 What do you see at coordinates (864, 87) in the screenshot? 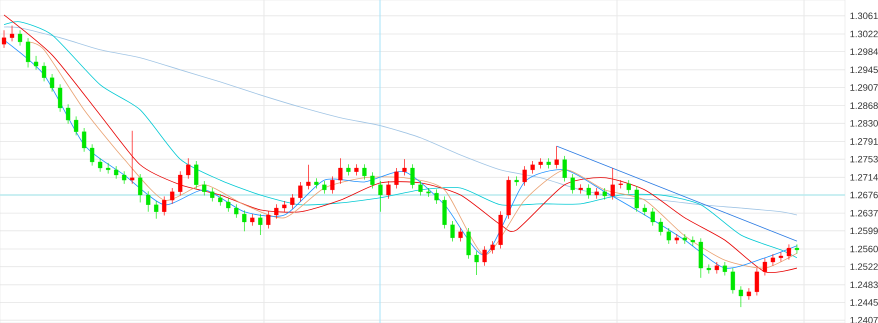
I see `y-tick-label: 1.2907` at bounding box center [864, 87].